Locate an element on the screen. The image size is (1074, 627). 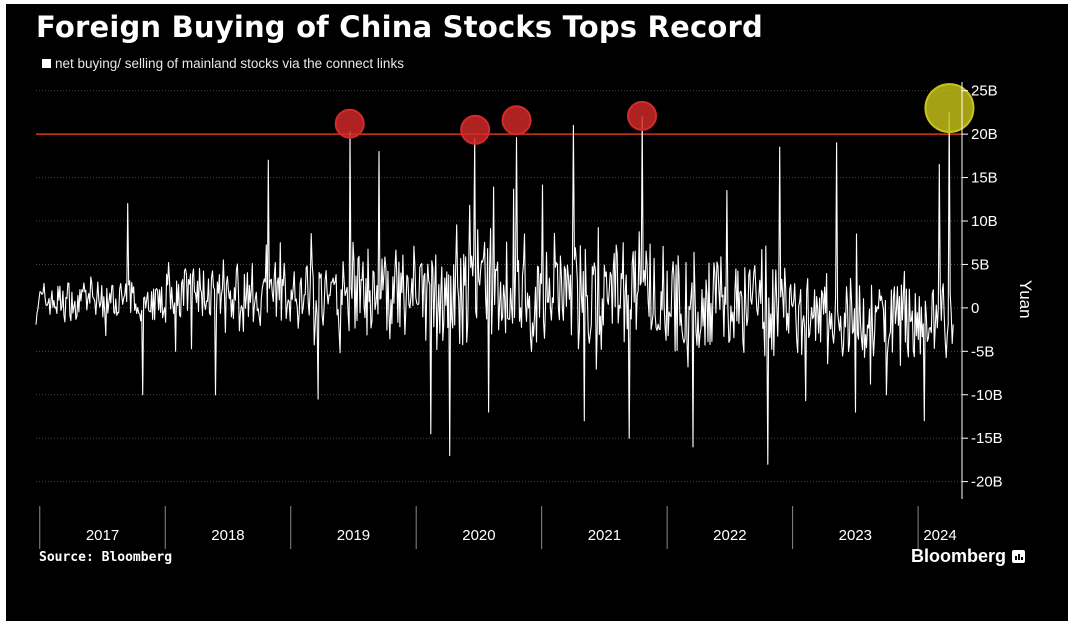
y-tick-label: 5B is located at coordinates (980, 264).